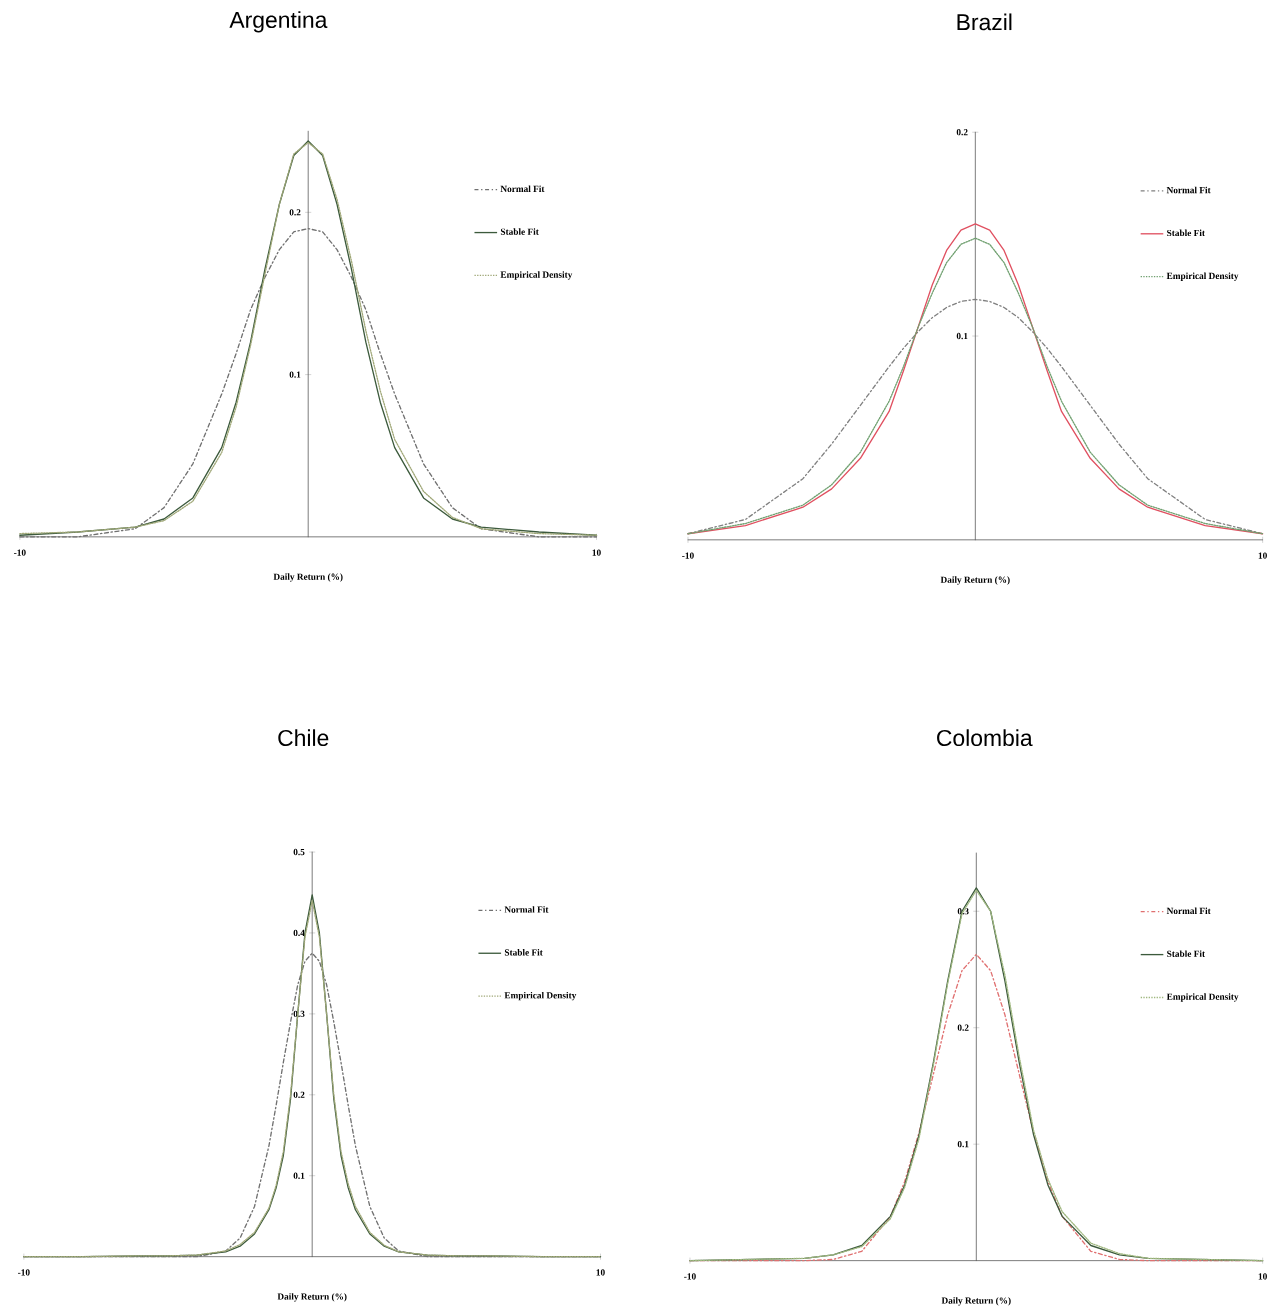 The width and height of the screenshot is (1272, 1310). Describe the element at coordinates (303, 738) in the screenshot. I see `chart-title: Chile` at that location.